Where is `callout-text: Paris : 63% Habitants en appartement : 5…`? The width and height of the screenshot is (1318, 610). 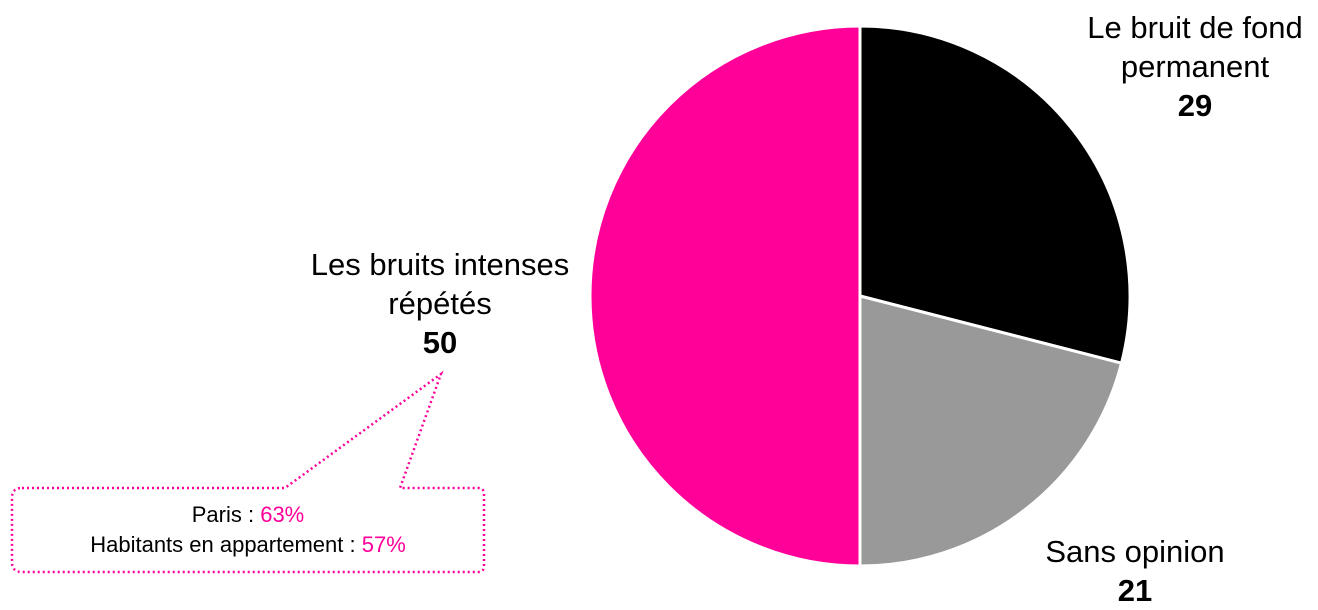 callout-text: Paris : 63% Habitants en appartement : 5… is located at coordinates (248, 530).